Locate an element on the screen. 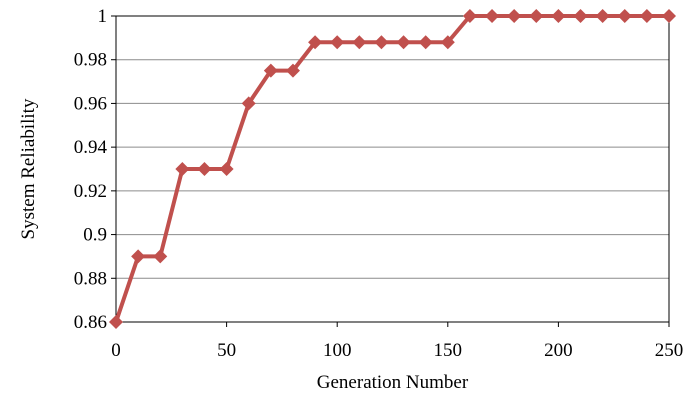 Image resolution: width=686 pixels, height=396 pixels. x-tick-label: 150 is located at coordinates (448, 350).